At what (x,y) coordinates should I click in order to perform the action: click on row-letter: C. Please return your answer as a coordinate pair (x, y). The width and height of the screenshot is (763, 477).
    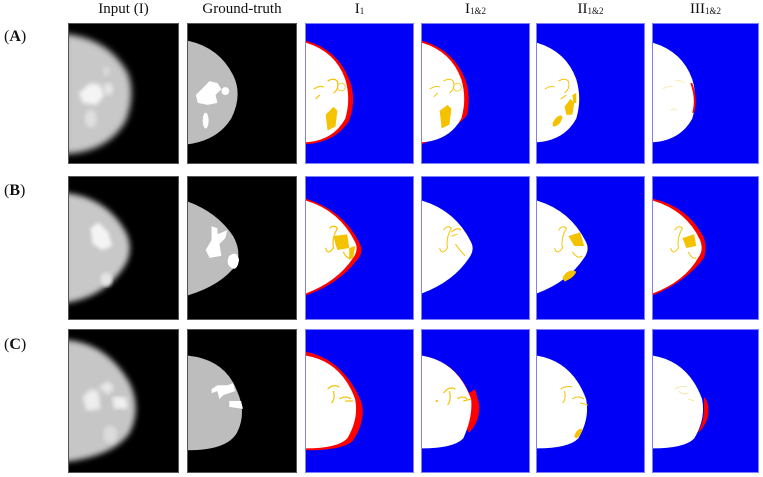
    Looking at the image, I should click on (15, 344).